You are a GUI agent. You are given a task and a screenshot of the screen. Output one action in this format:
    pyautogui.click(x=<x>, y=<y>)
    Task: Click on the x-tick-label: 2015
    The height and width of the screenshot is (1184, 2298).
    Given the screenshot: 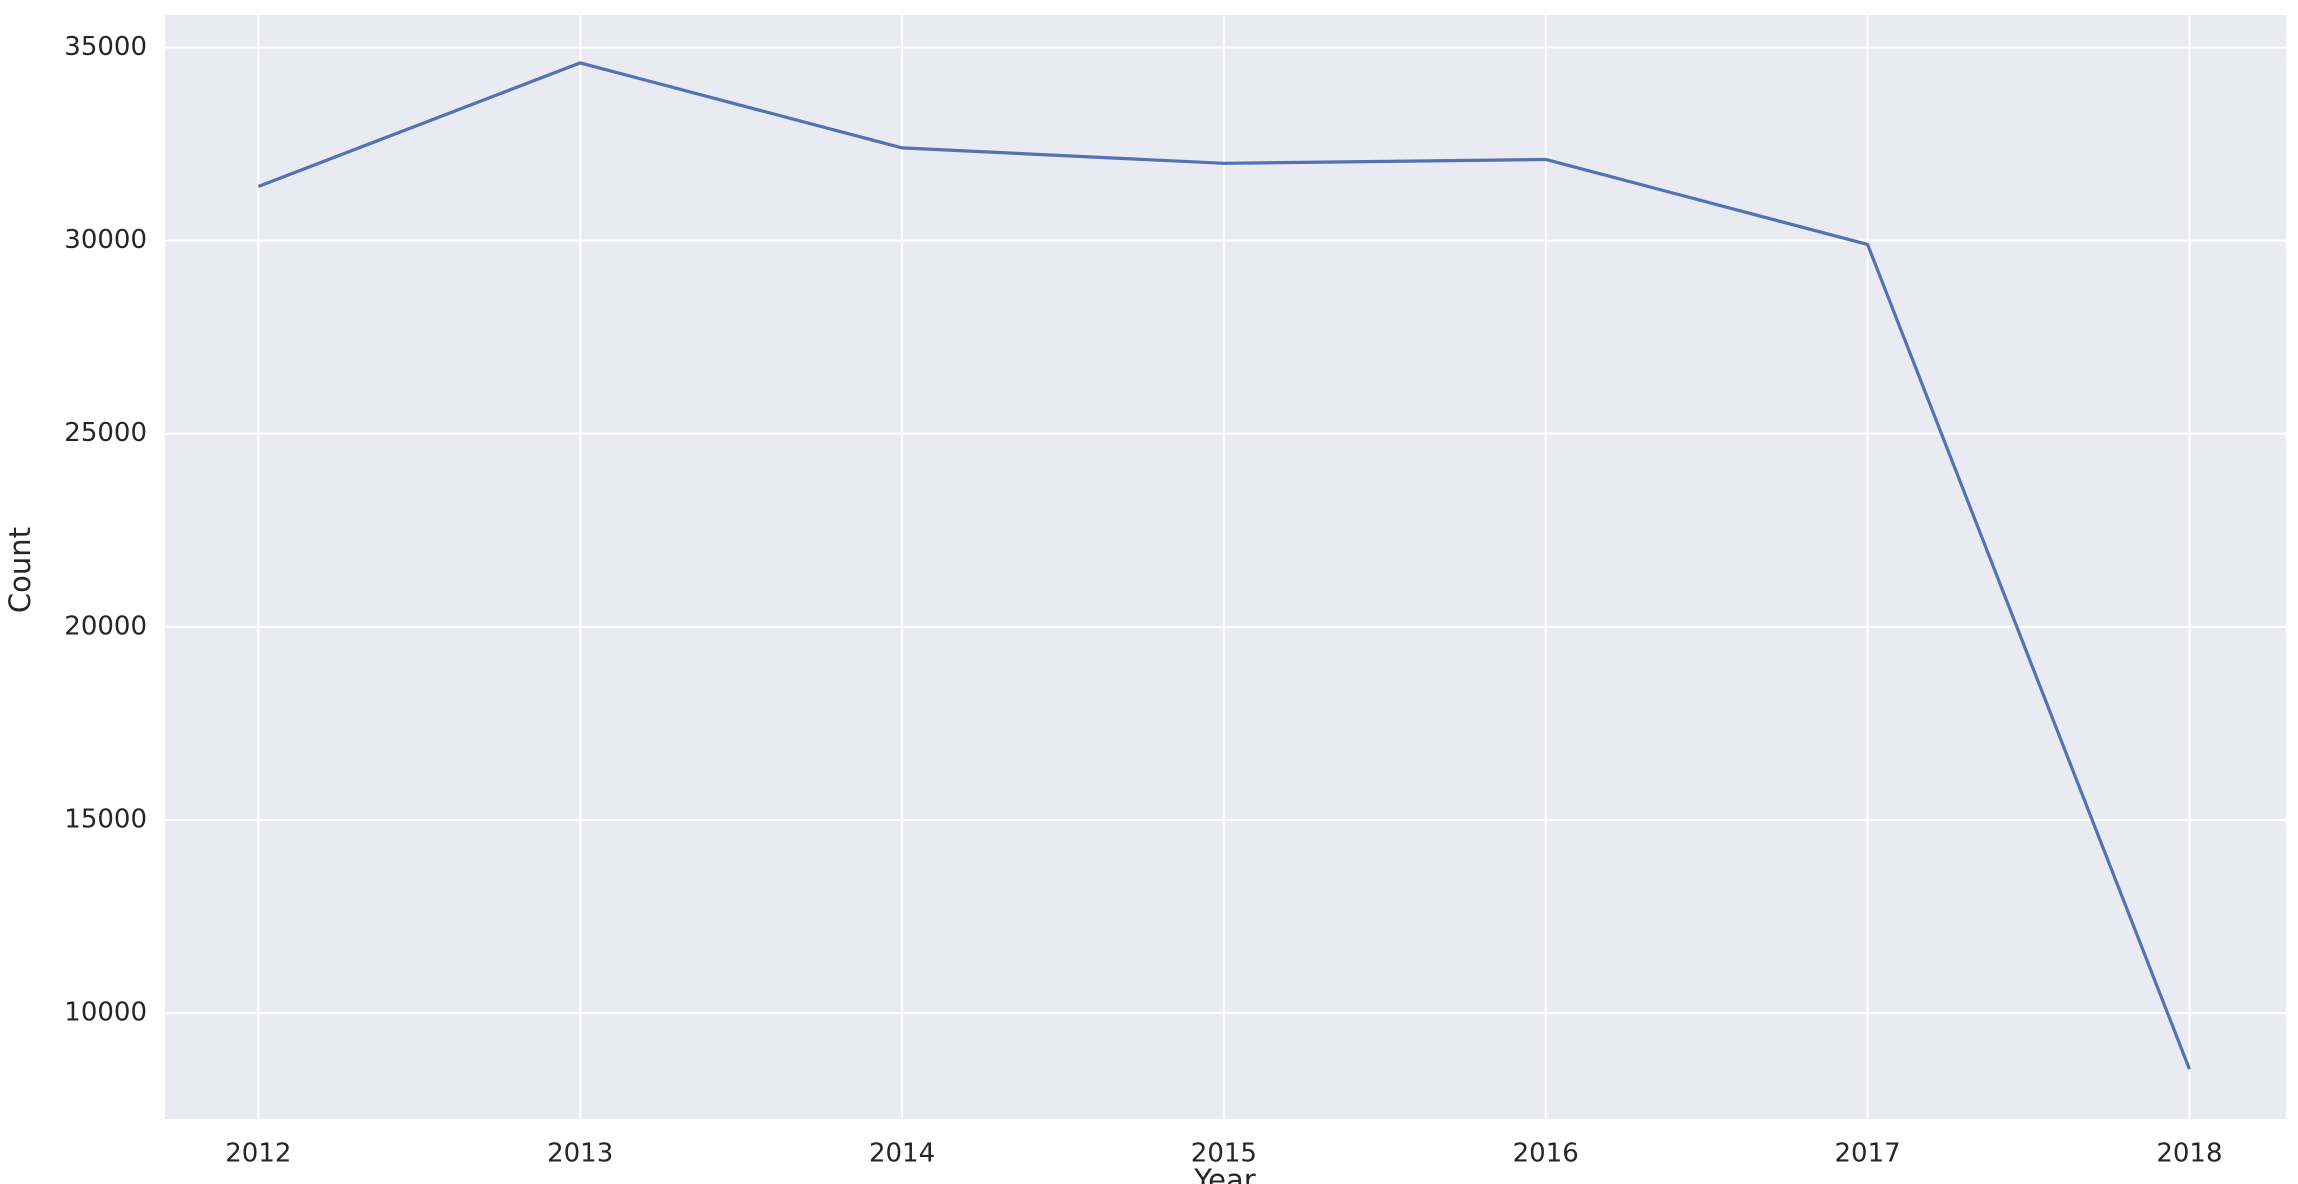 What is the action you would take?
    pyautogui.click(x=1224, y=1154)
    